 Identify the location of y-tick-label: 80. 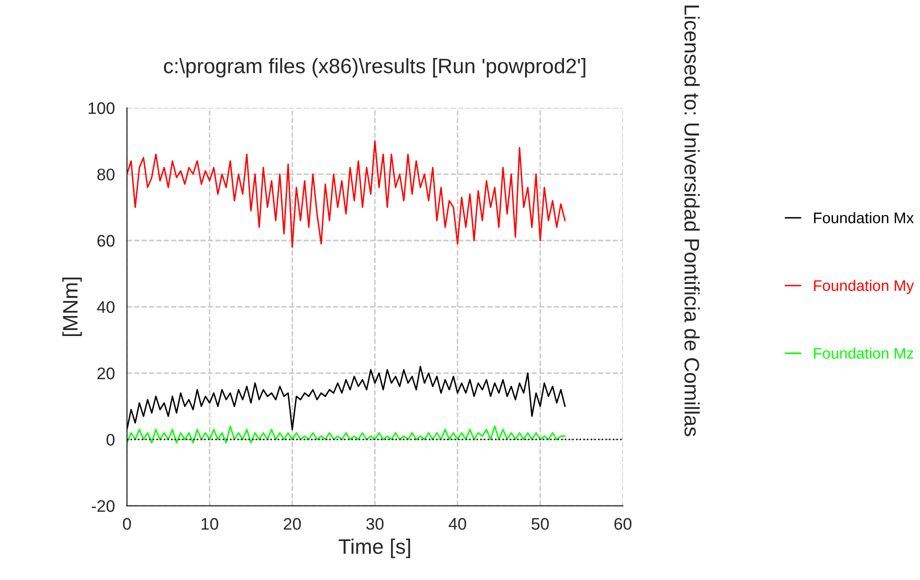
(106, 174).